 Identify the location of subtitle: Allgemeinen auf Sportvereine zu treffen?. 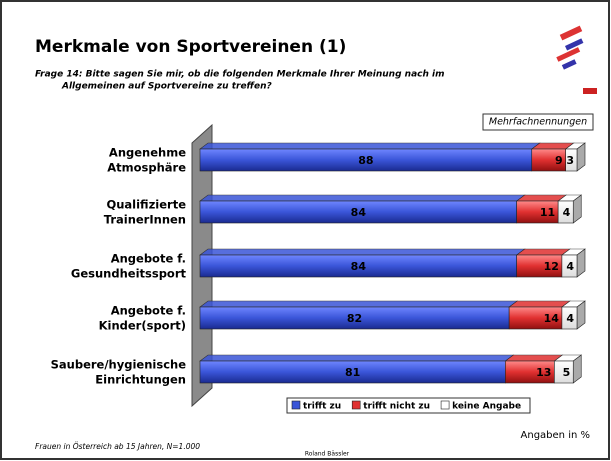
(166, 87).